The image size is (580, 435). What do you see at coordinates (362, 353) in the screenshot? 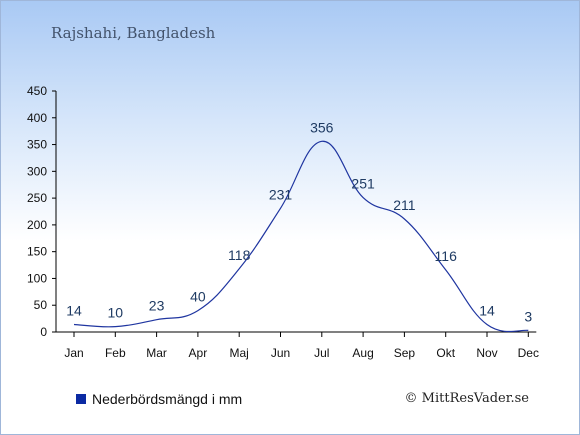
I see `x-tick-label: Aug` at bounding box center [362, 353].